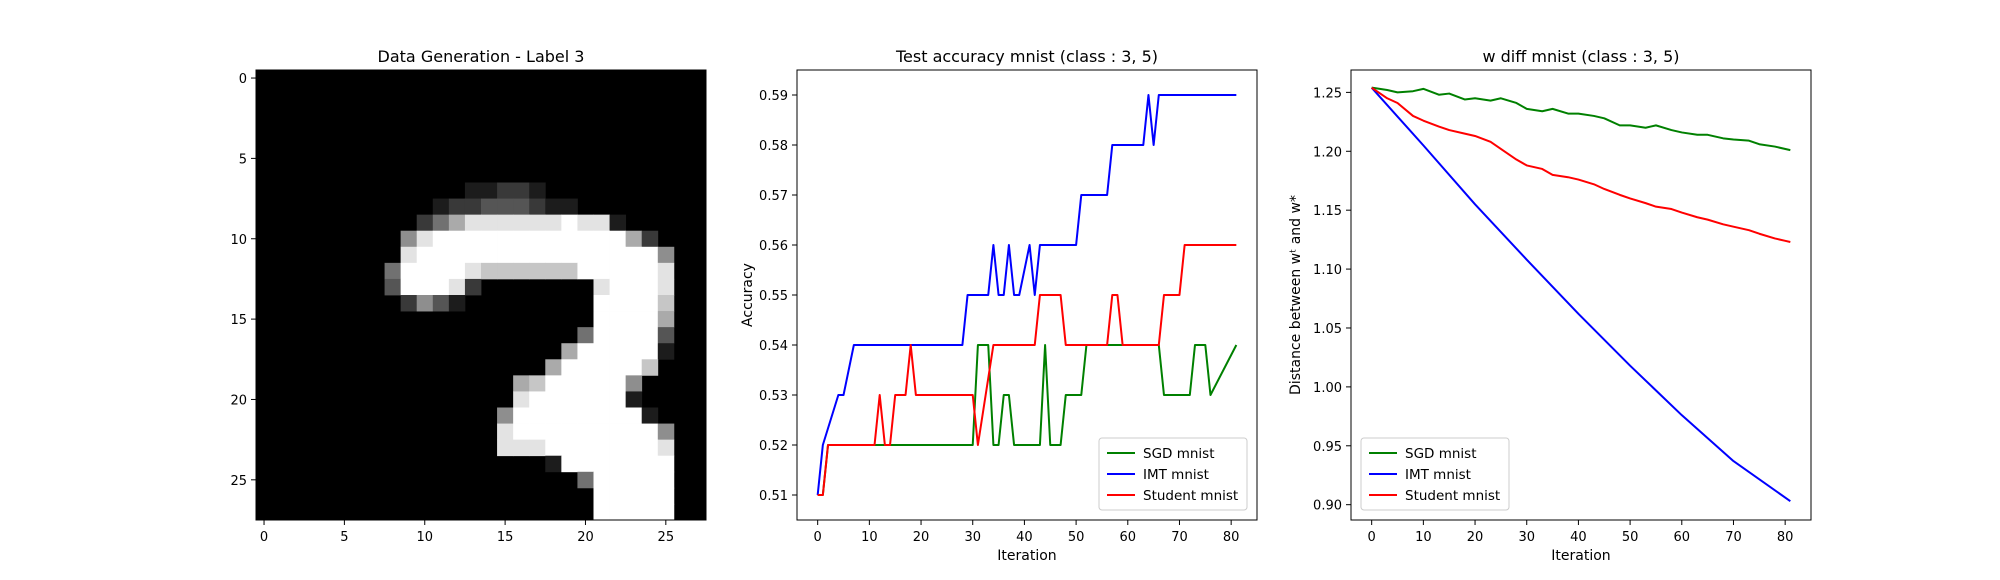  What do you see at coordinates (869, 537) in the screenshot?
I see `accuracy-xtick-label: 10` at bounding box center [869, 537].